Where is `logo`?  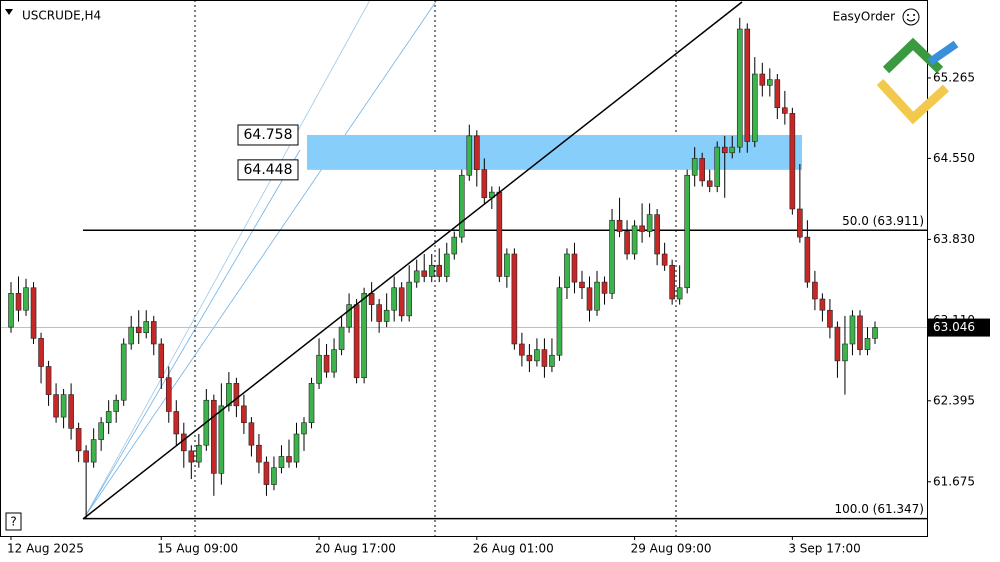 logo is located at coordinates (917, 81).